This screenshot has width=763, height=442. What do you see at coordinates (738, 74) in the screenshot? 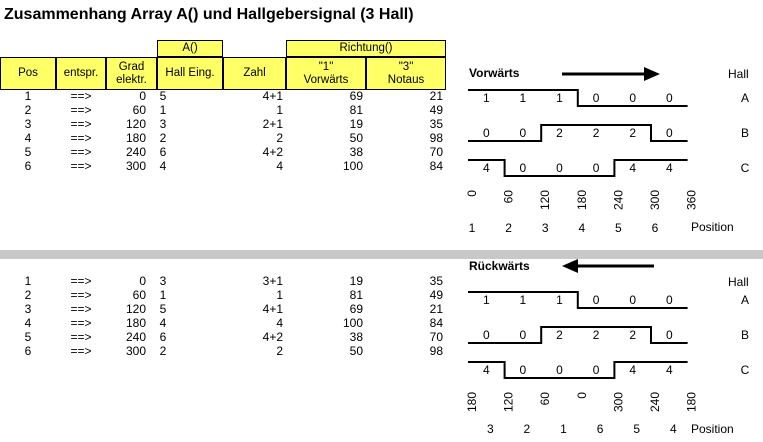
I see `hall-label-top: Hall` at bounding box center [738, 74].